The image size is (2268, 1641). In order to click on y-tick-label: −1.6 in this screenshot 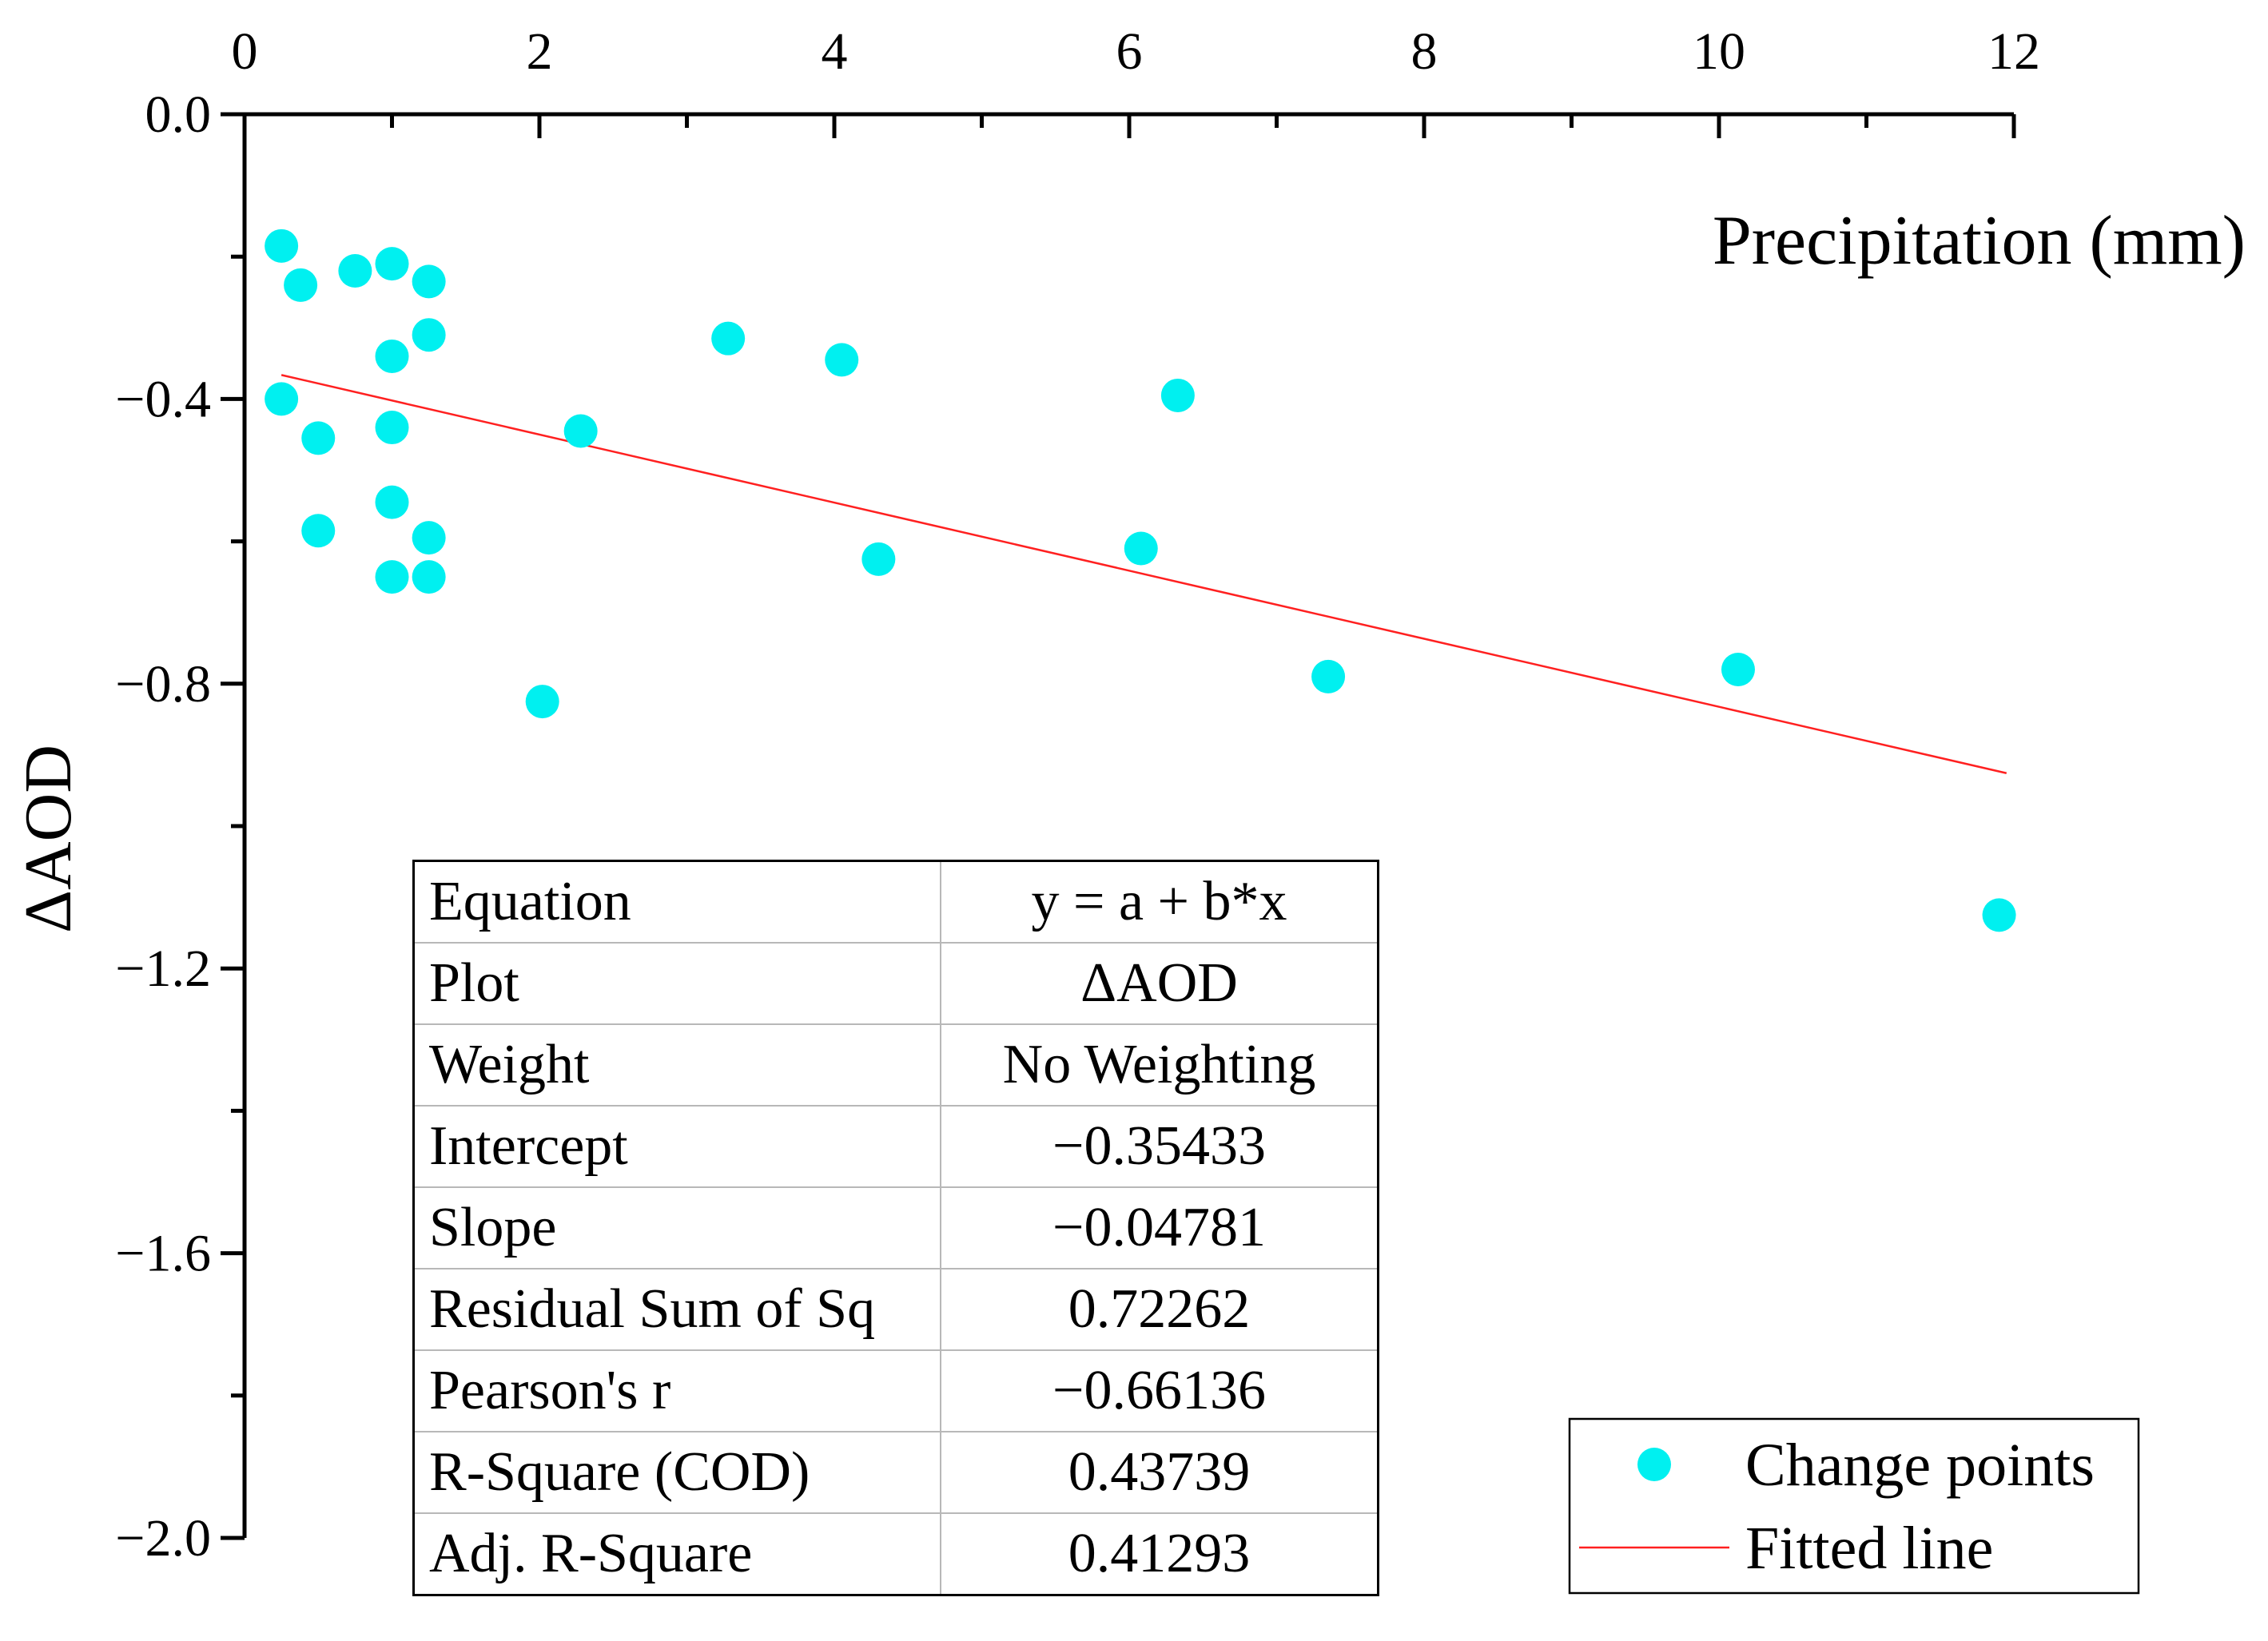, I will do `click(163, 1254)`.